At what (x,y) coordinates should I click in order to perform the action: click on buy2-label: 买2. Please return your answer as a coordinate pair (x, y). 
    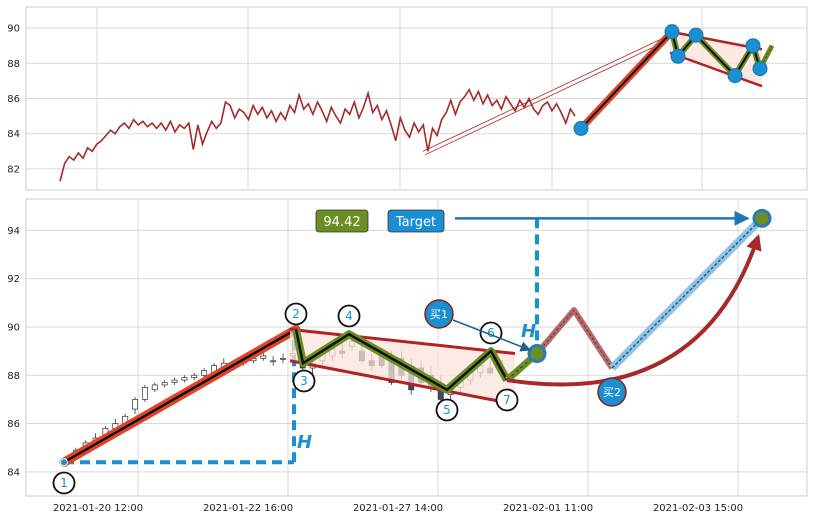
    Looking at the image, I should click on (612, 392).